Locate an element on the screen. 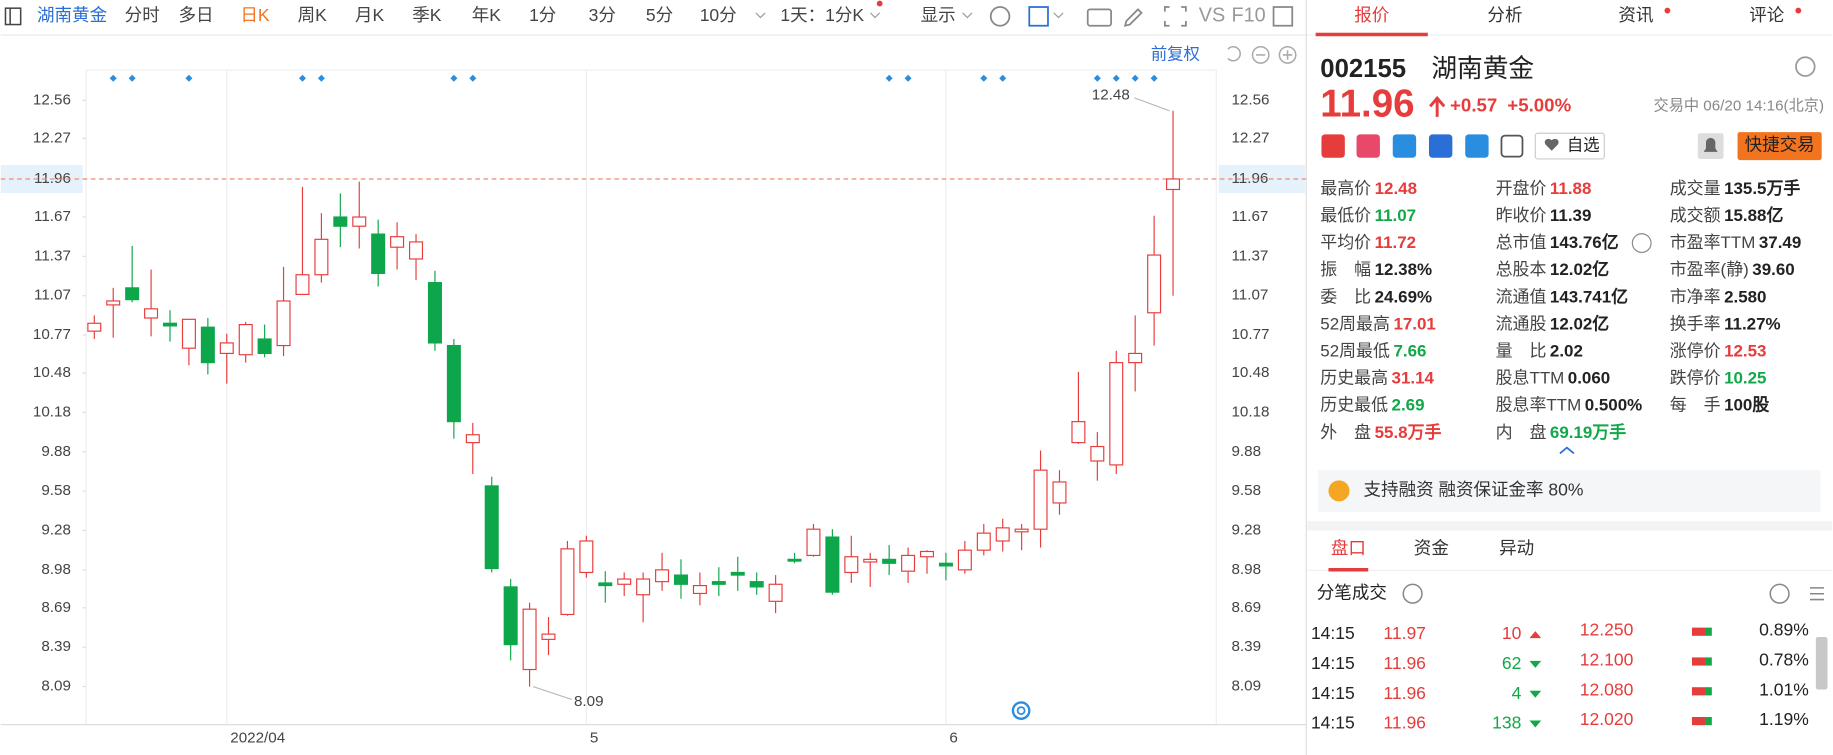  quote-tab: 资讯 is located at coordinates (1635, 15).